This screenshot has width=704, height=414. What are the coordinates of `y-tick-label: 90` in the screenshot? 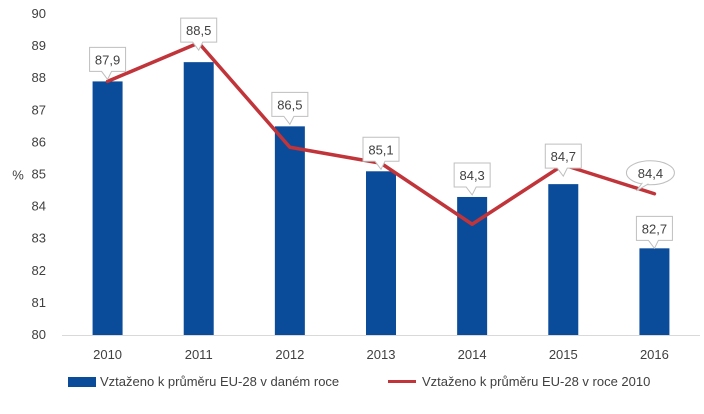 It's located at (39, 13).